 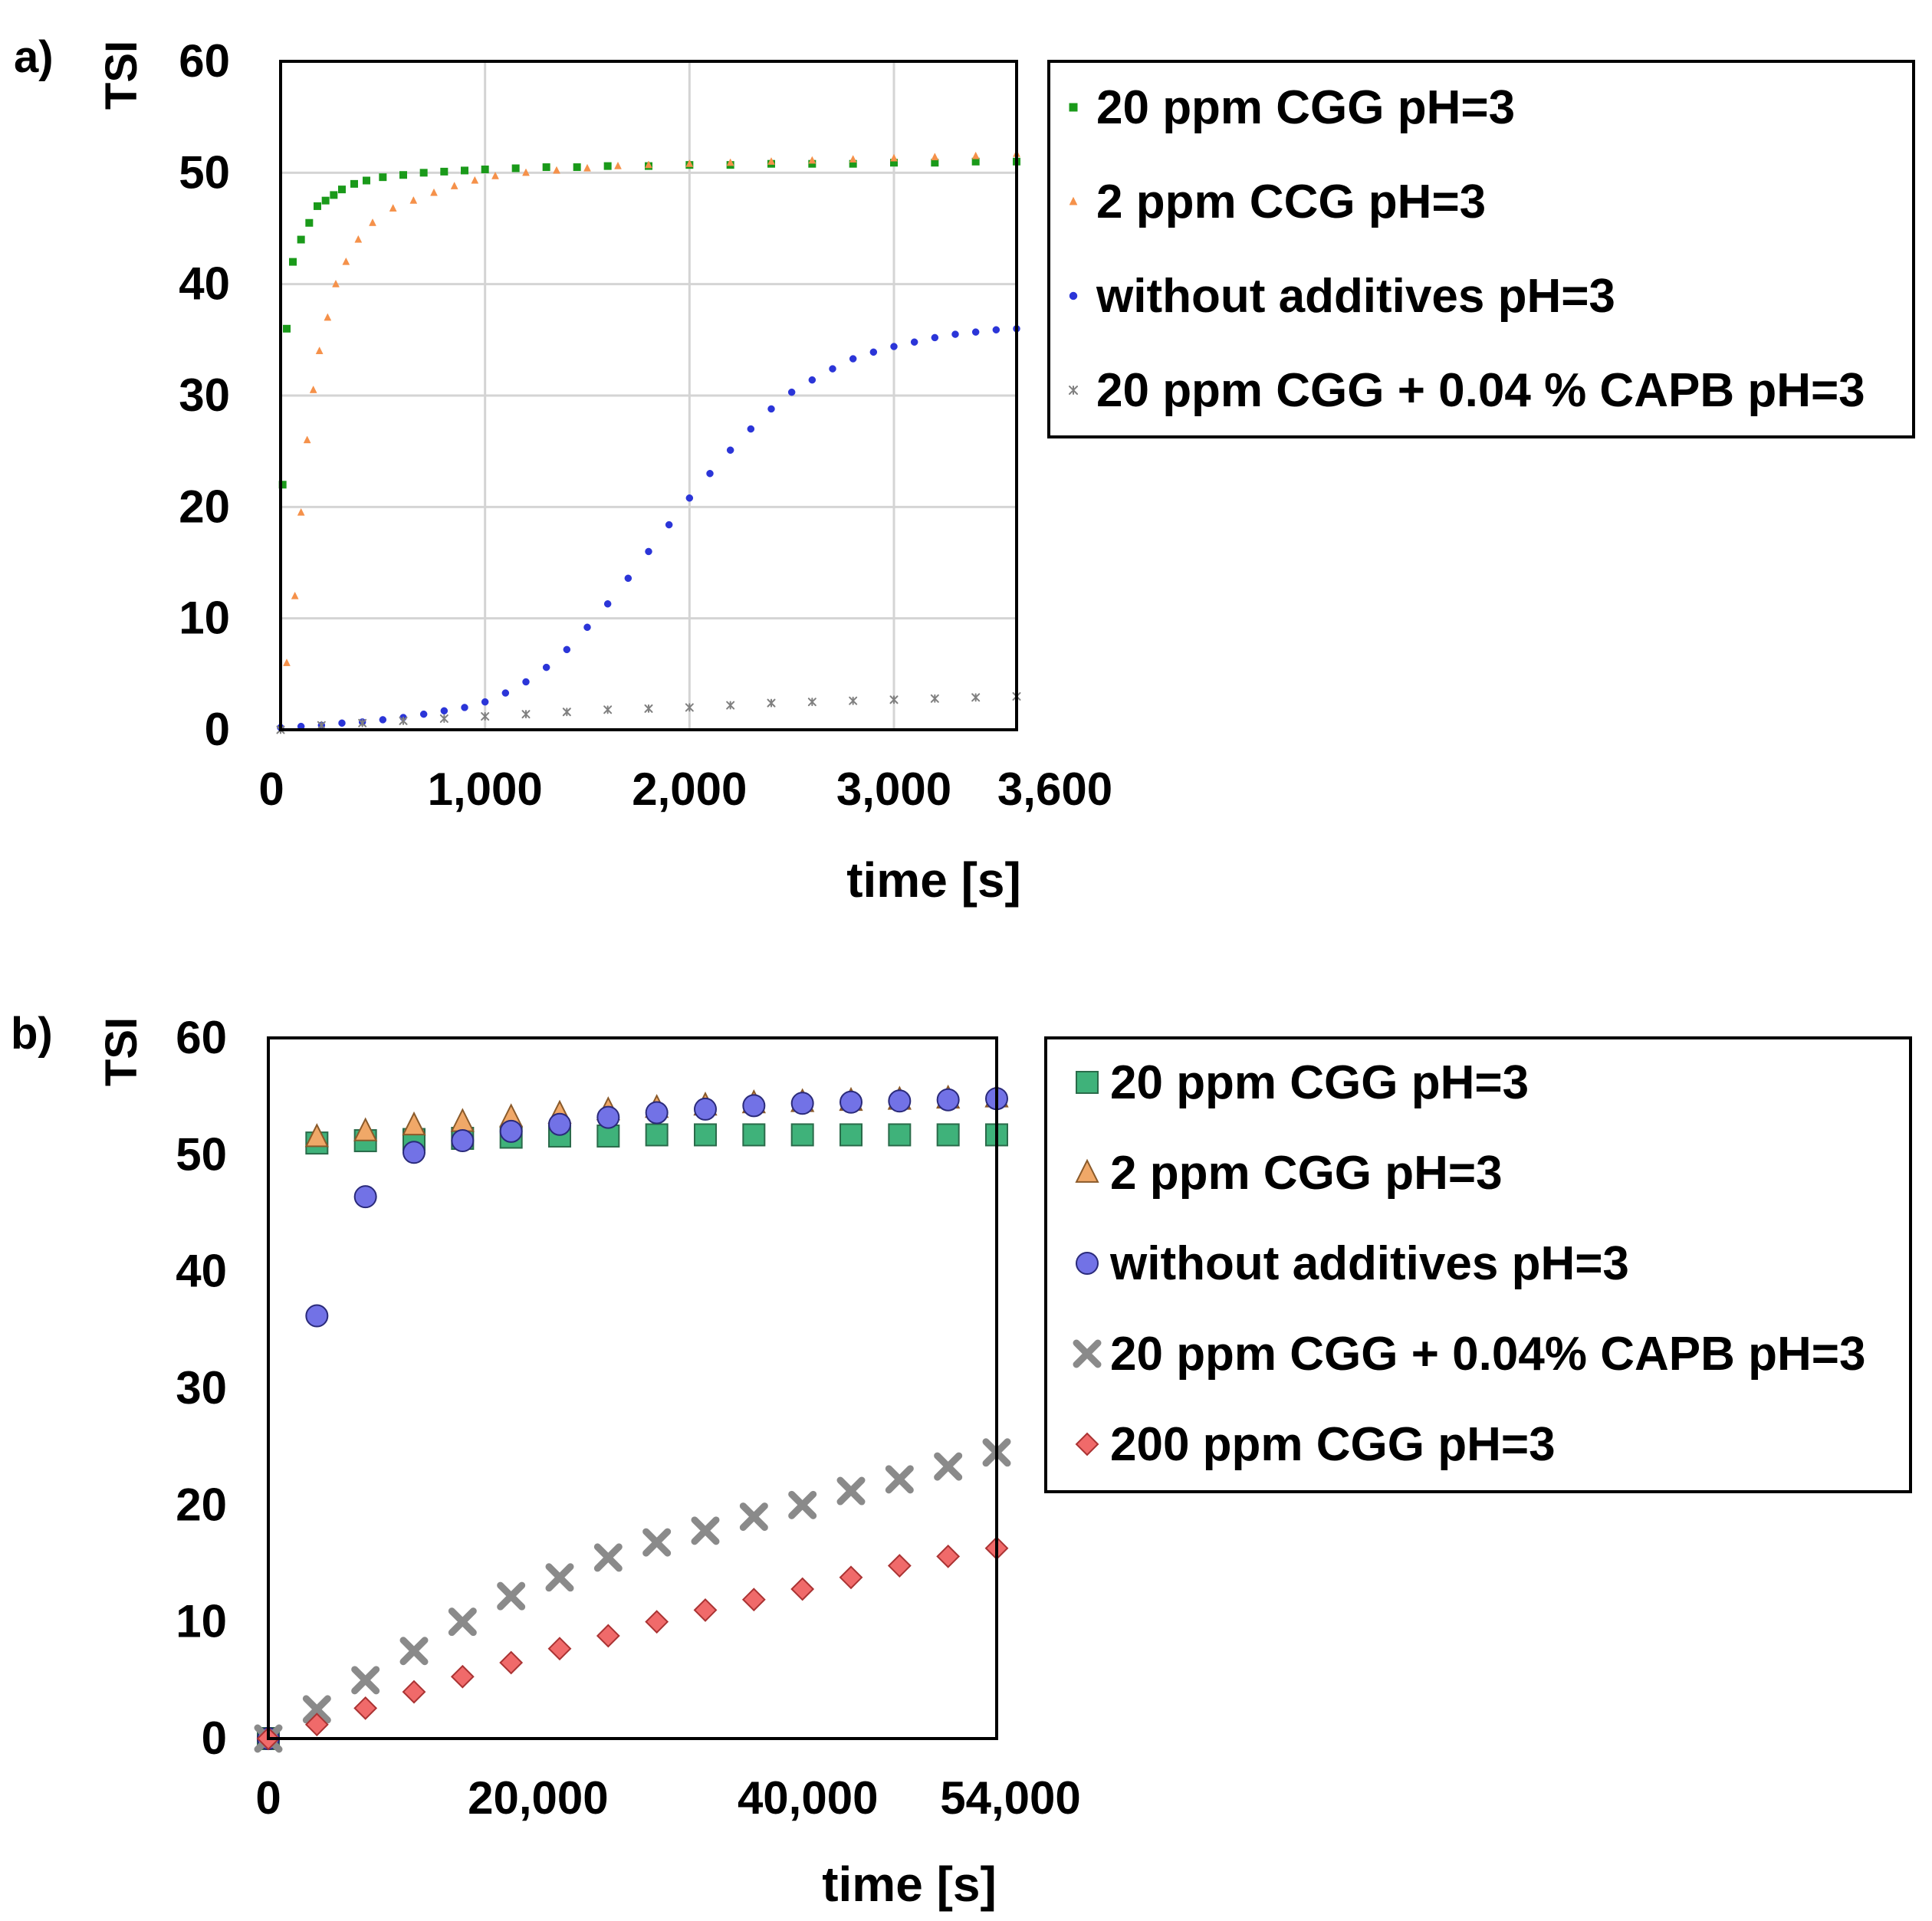 I want to click on legend-item-2-ppm-ccg-ph-3: 2 ppm CCG pH=3, so click(x=1278, y=202).